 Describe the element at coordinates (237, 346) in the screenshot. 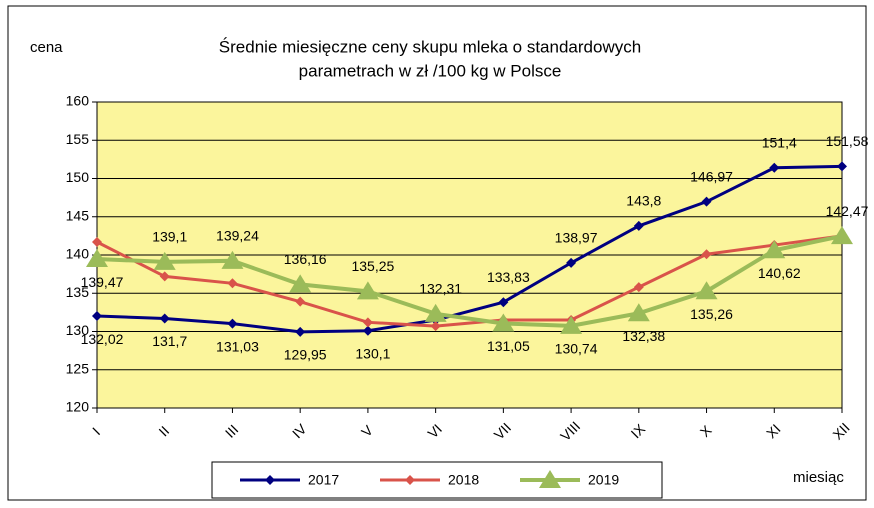

I see `data-label: 131,03` at that location.